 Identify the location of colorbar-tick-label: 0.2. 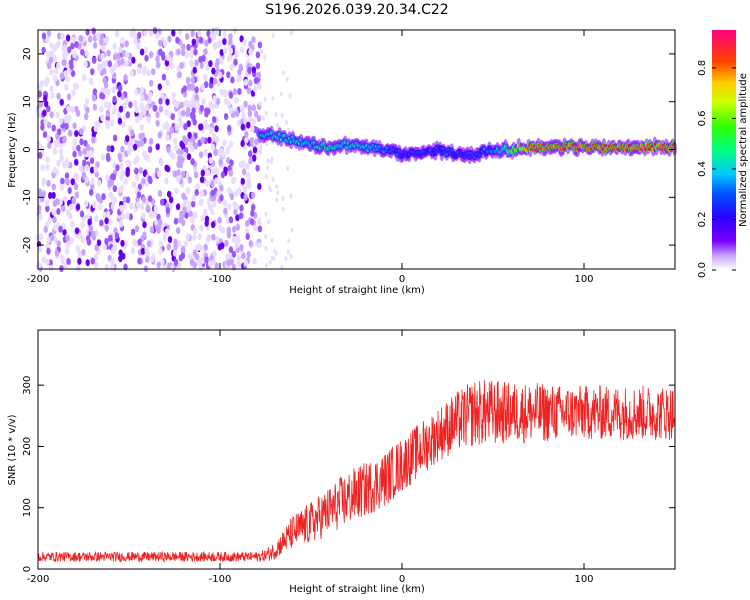
(702, 220).